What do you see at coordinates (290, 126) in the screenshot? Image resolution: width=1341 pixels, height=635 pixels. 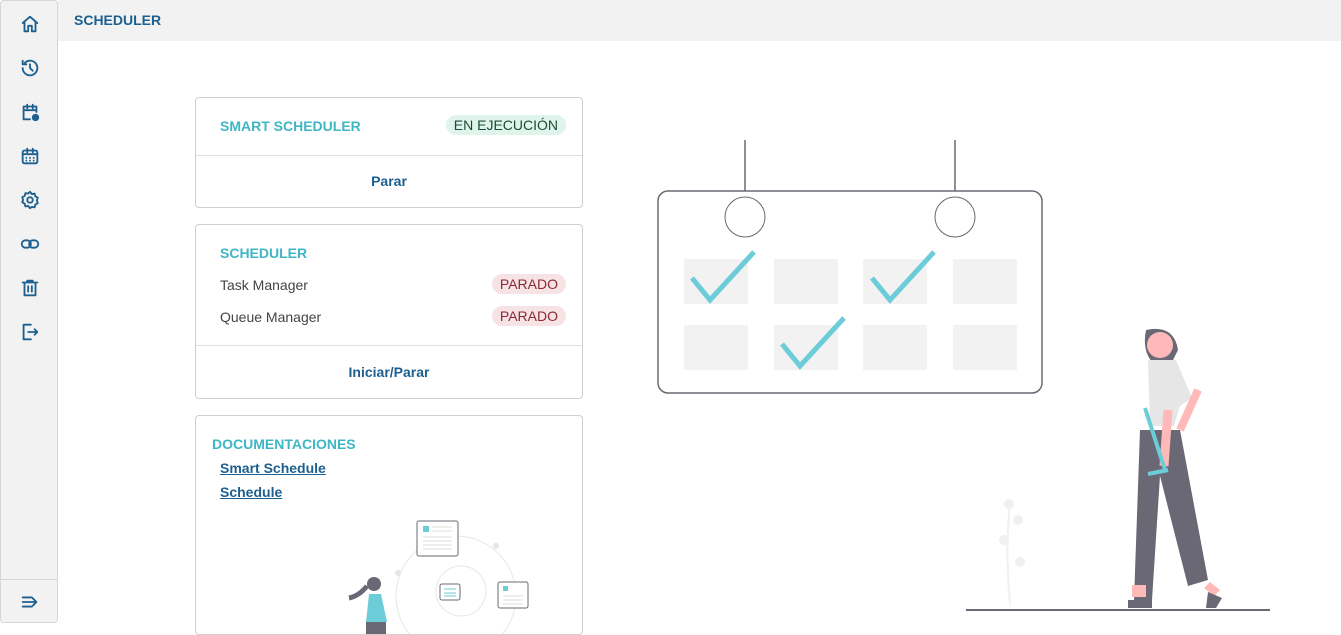 I see `smart-scheduler-title: SMART SCHEDULER` at bounding box center [290, 126].